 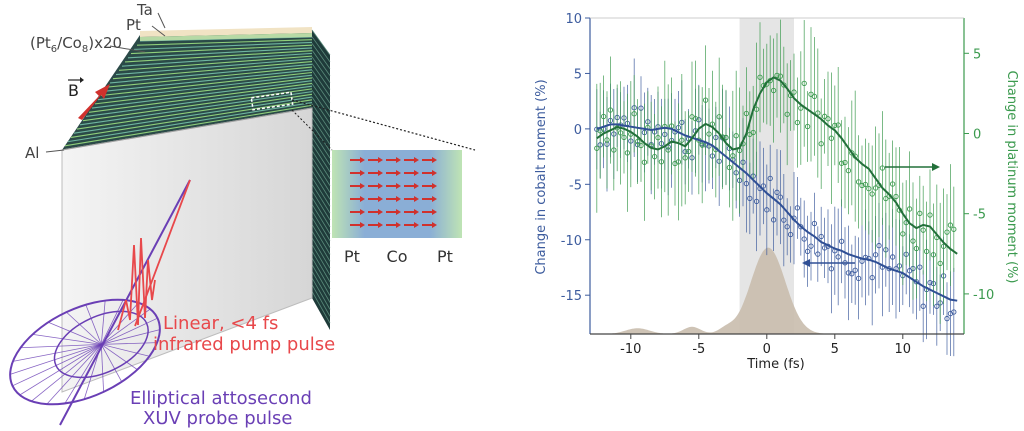 I want to click on pulse-profile, so click(x=777, y=290).